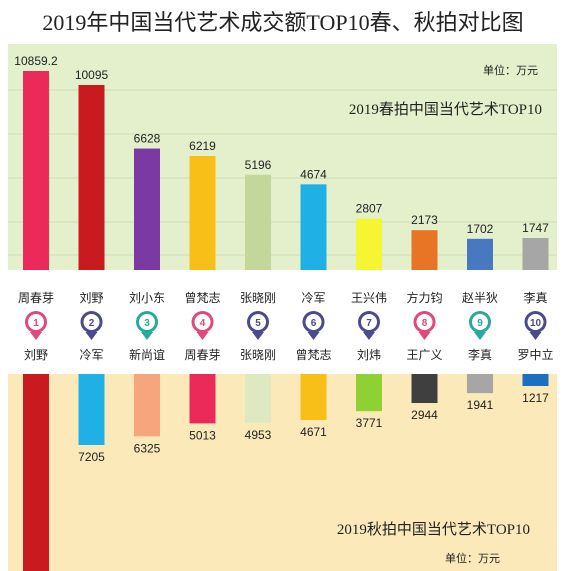 This screenshot has width=567, height=571. Describe the element at coordinates (369, 423) in the screenshot. I see `autumn-value-label: 3771` at that location.